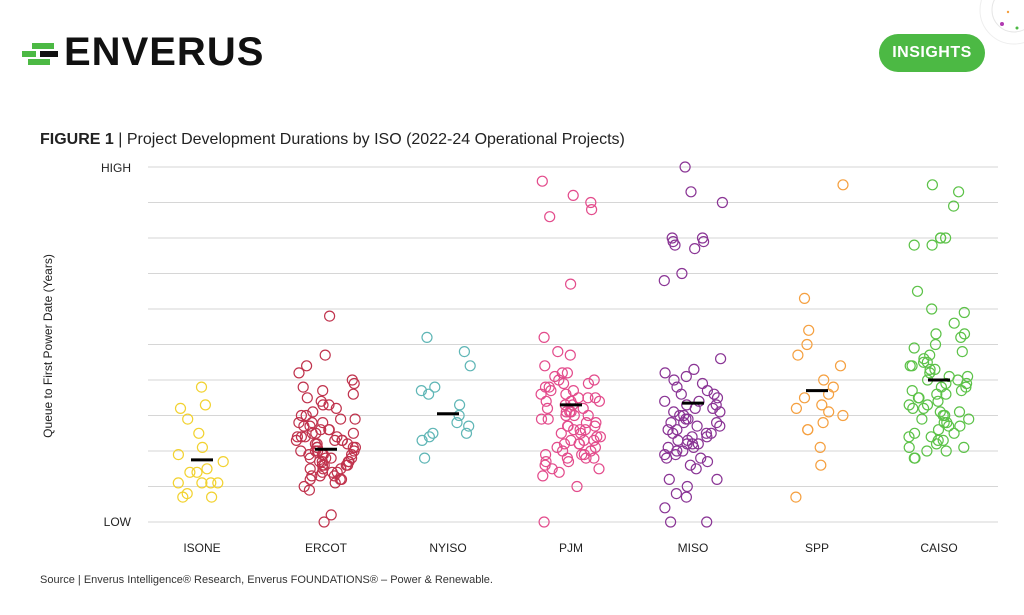 This screenshot has width=1024, height=615. Describe the element at coordinates (48, 346) in the screenshot. I see `y-axis-label: Queue to First Power Date (Years)` at that location.